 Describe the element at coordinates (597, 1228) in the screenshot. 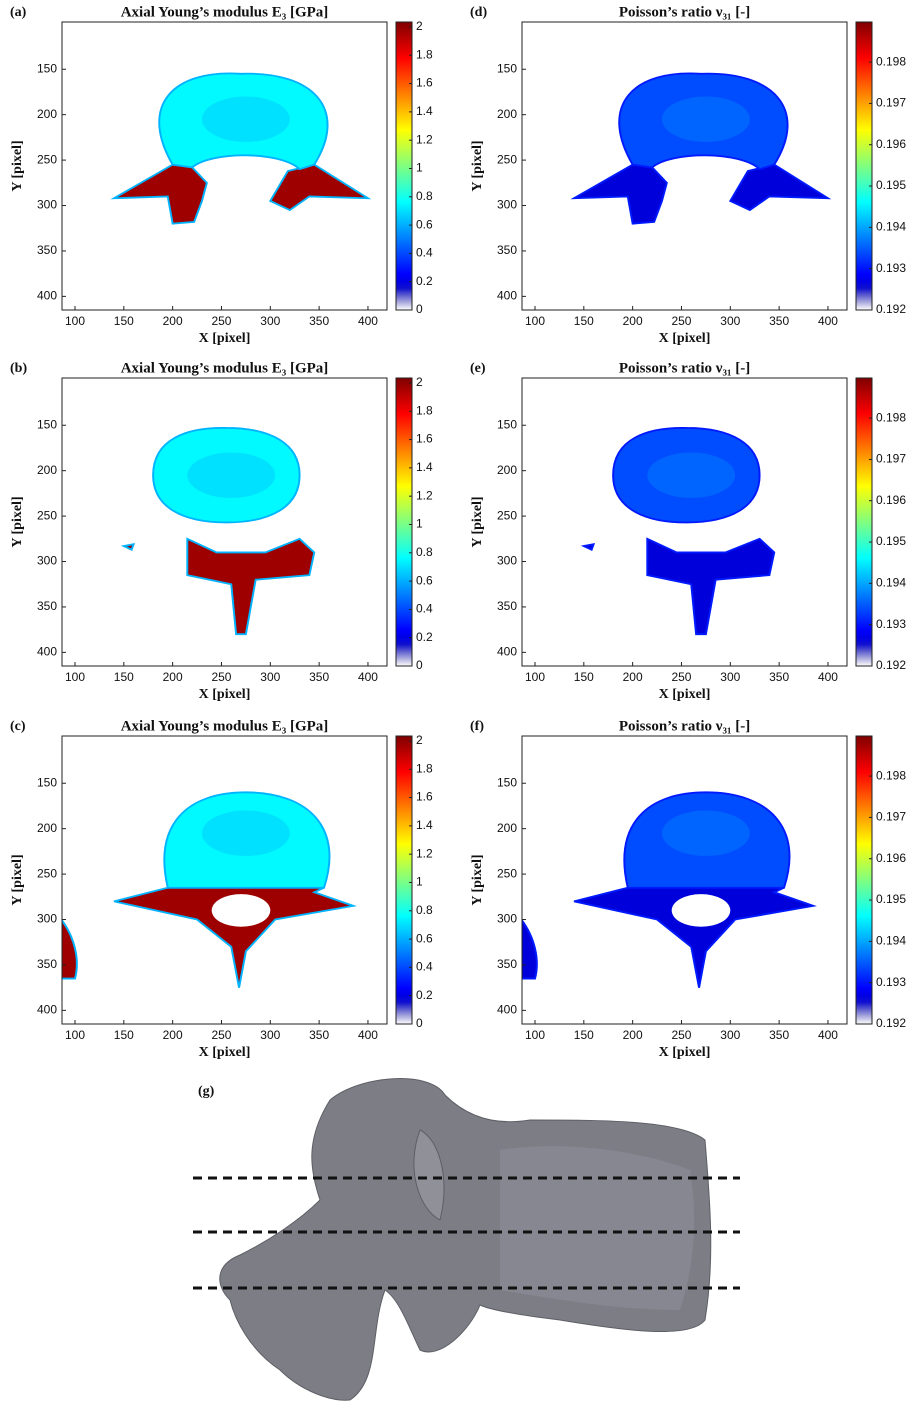

I see `body-shade` at that location.